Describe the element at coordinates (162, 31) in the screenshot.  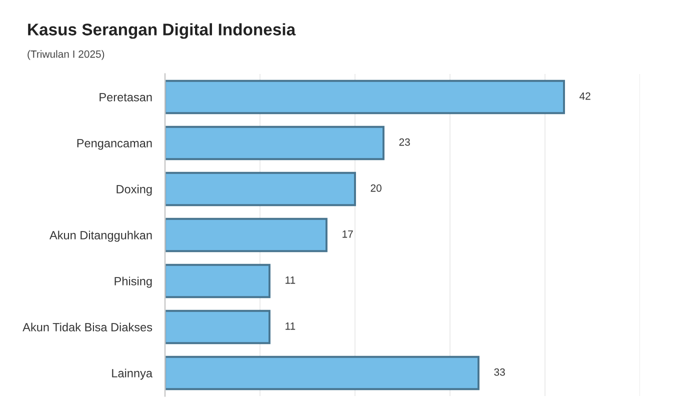
I see `chart-title: Kasus Serangan Digital Indonesia` at that location.